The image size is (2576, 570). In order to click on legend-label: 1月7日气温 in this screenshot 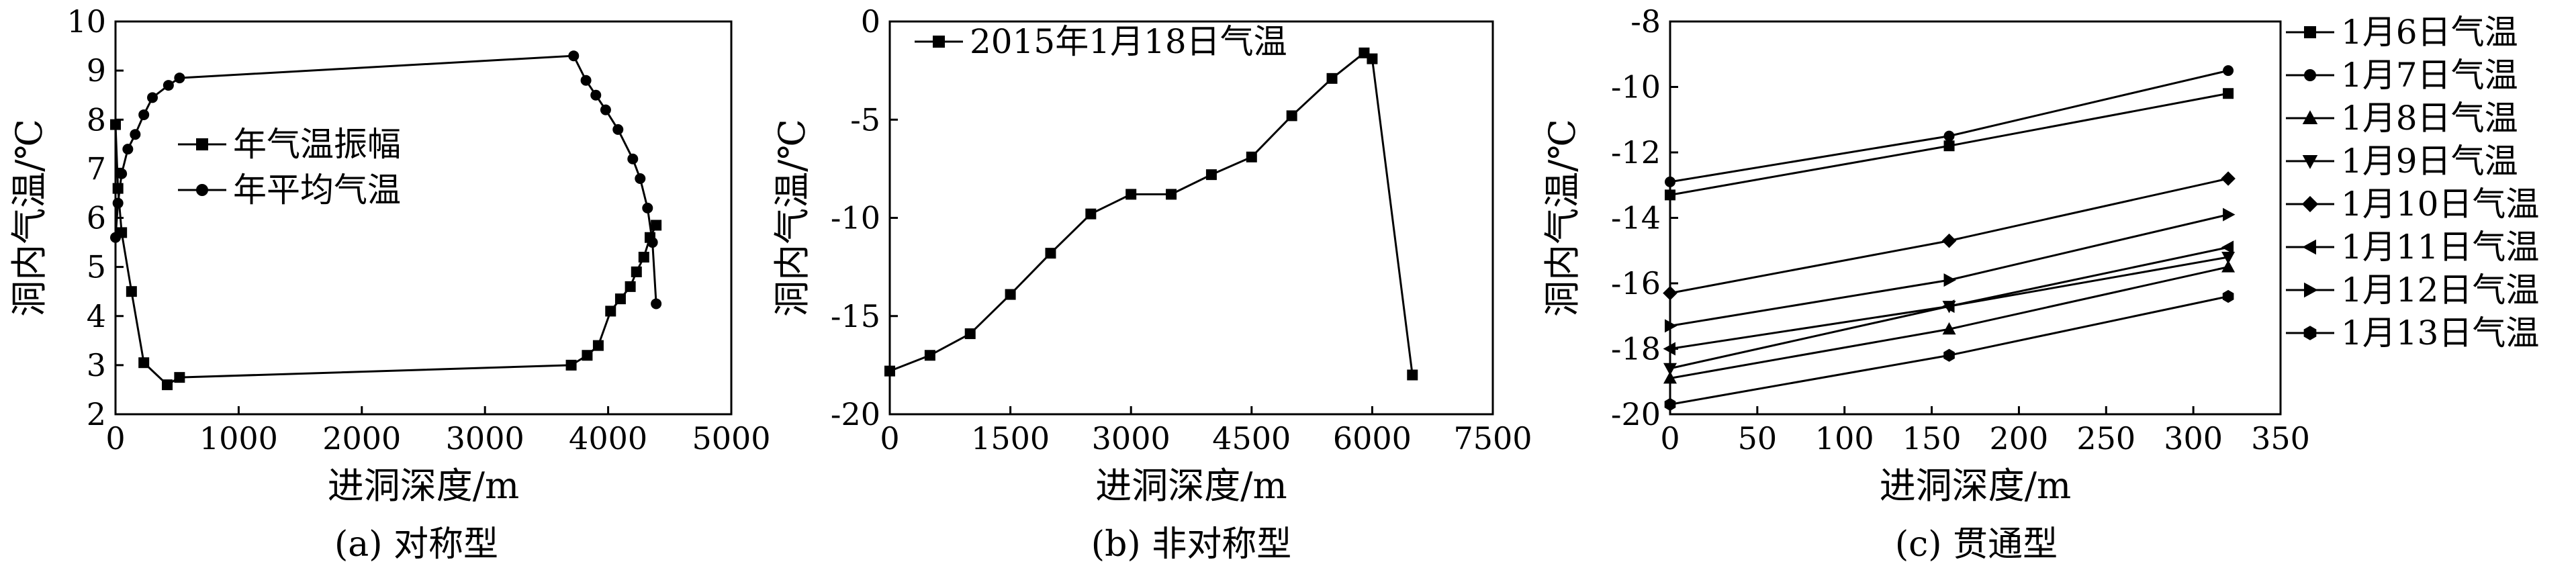, I will do `click(2429, 75)`.